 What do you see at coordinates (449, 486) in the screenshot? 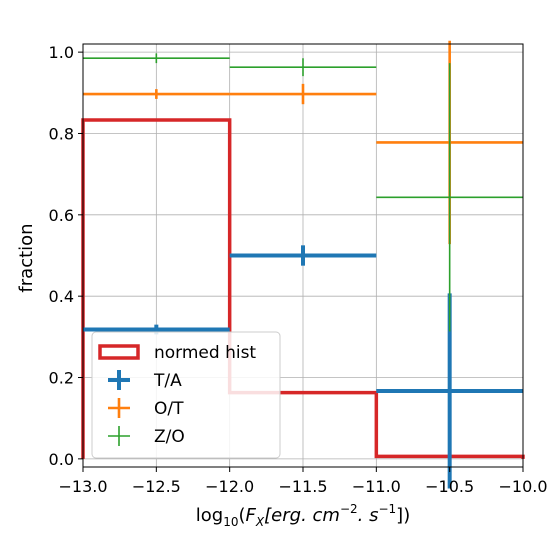
I see `x-tick-label: −10.5` at bounding box center [449, 486].